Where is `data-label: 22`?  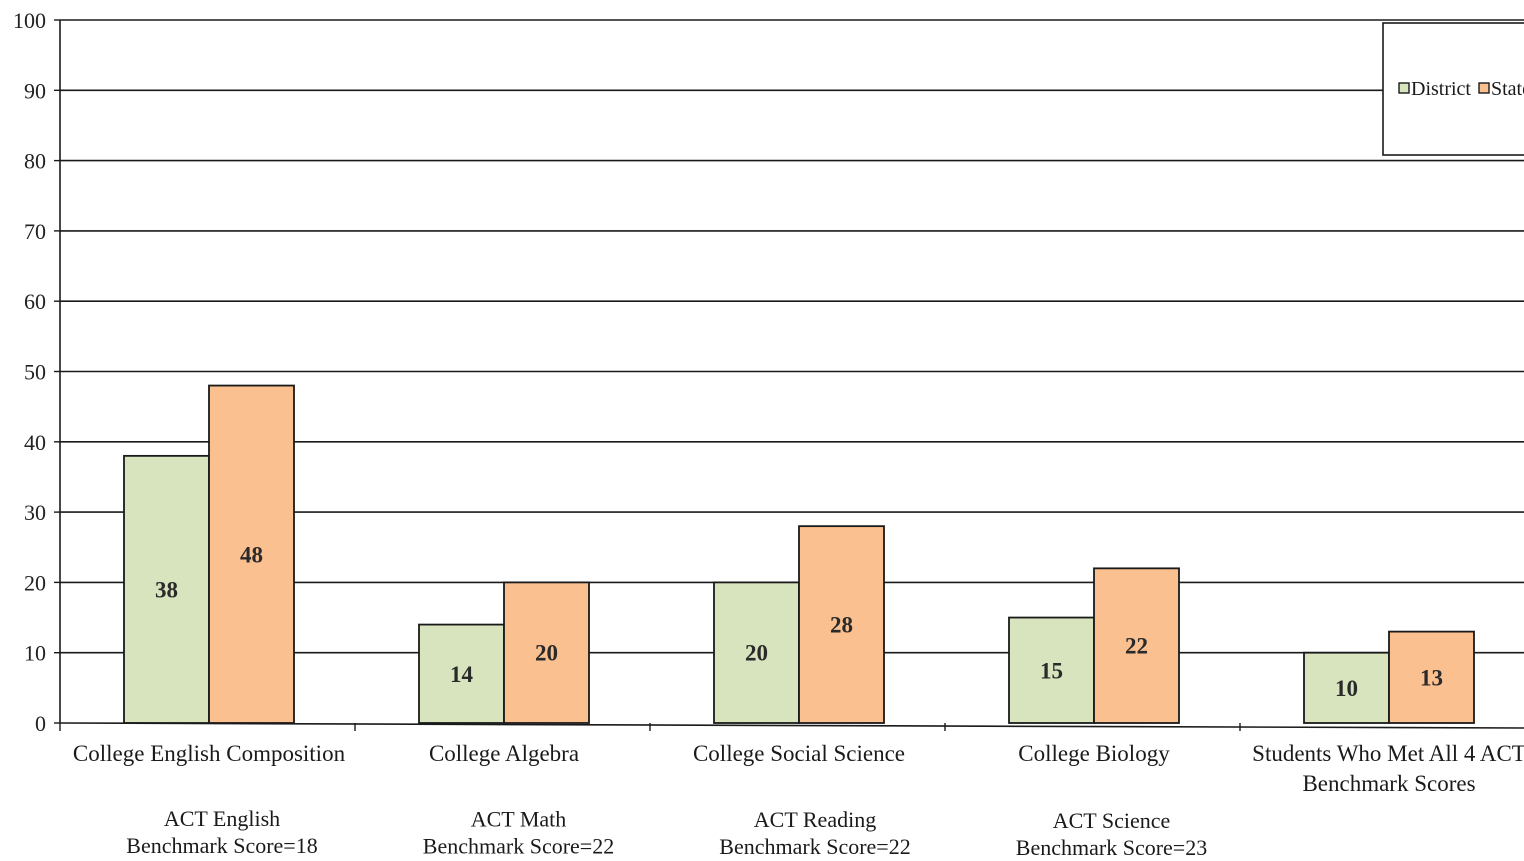 data-label: 22 is located at coordinates (1136, 646).